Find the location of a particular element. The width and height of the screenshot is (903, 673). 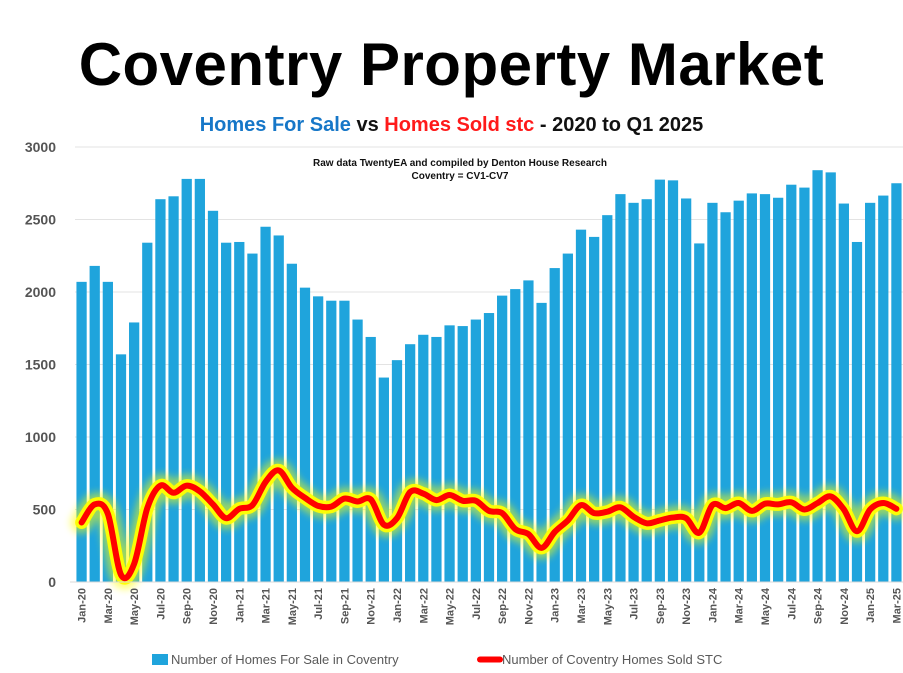

x-tick-label: Mar-25 is located at coordinates (897, 605).